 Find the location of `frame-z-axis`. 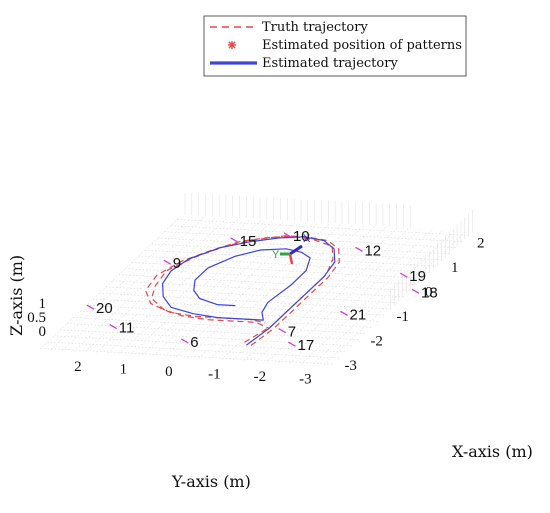

frame-z-axis is located at coordinates (291, 259).